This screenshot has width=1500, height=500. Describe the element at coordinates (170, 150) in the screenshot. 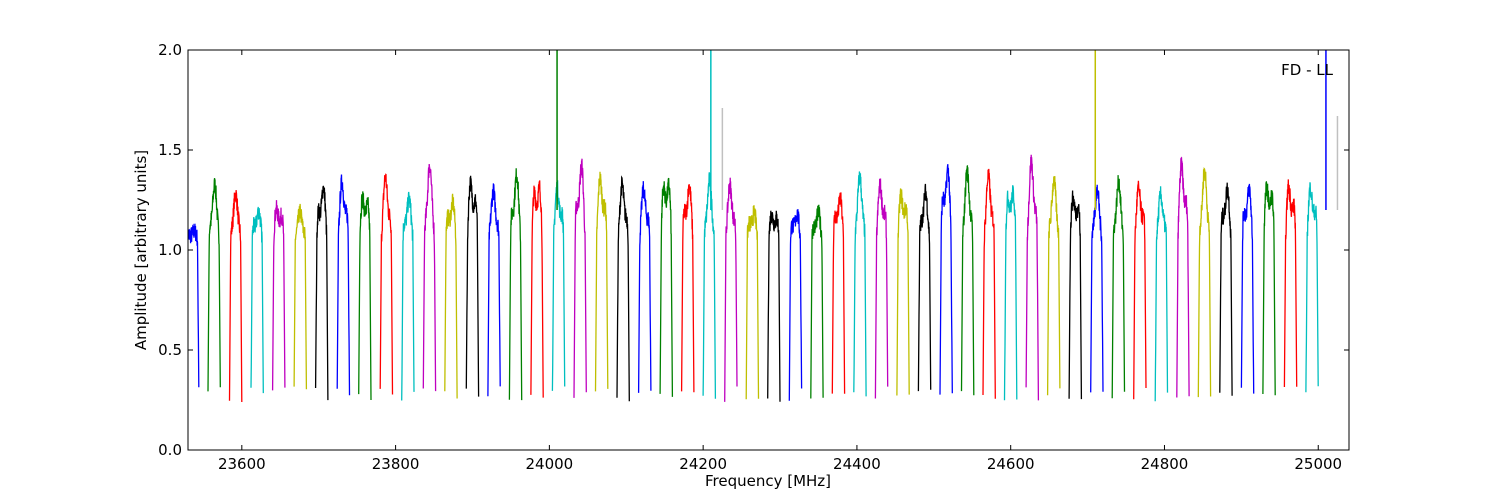

I see `y-tick-label: 1.5` at that location.